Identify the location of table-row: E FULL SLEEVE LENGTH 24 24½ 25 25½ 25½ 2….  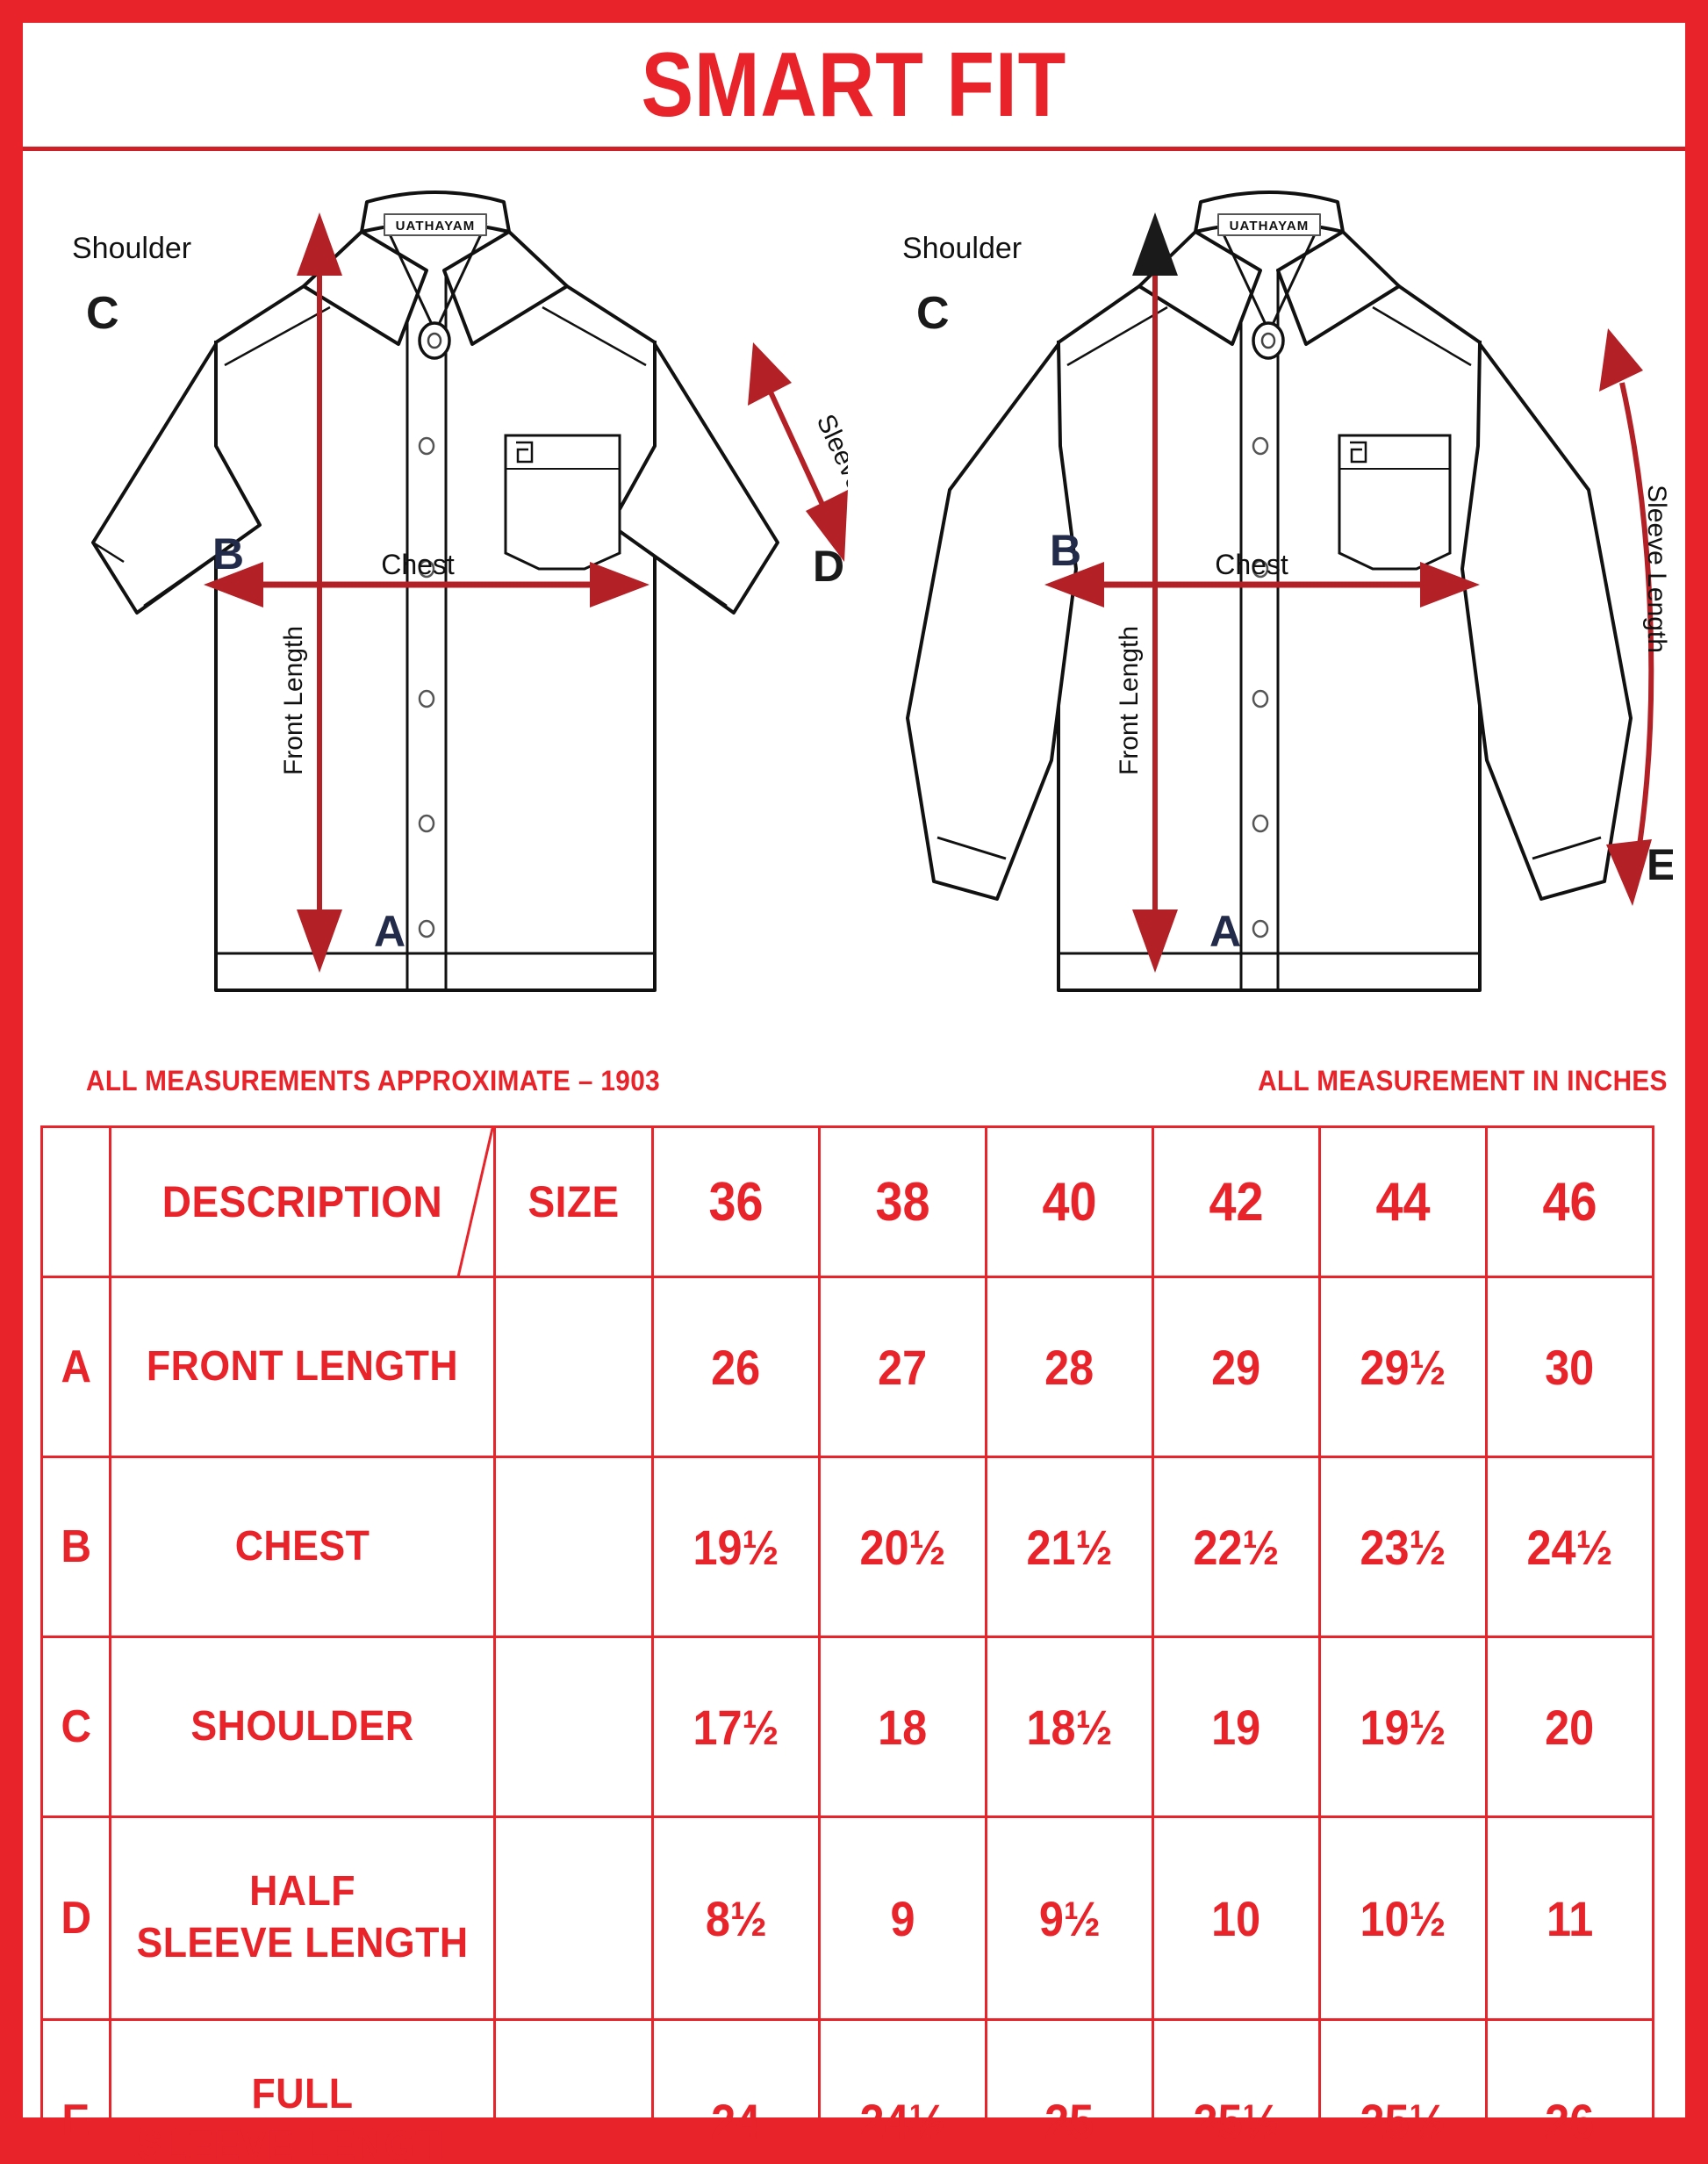
(847, 2091).